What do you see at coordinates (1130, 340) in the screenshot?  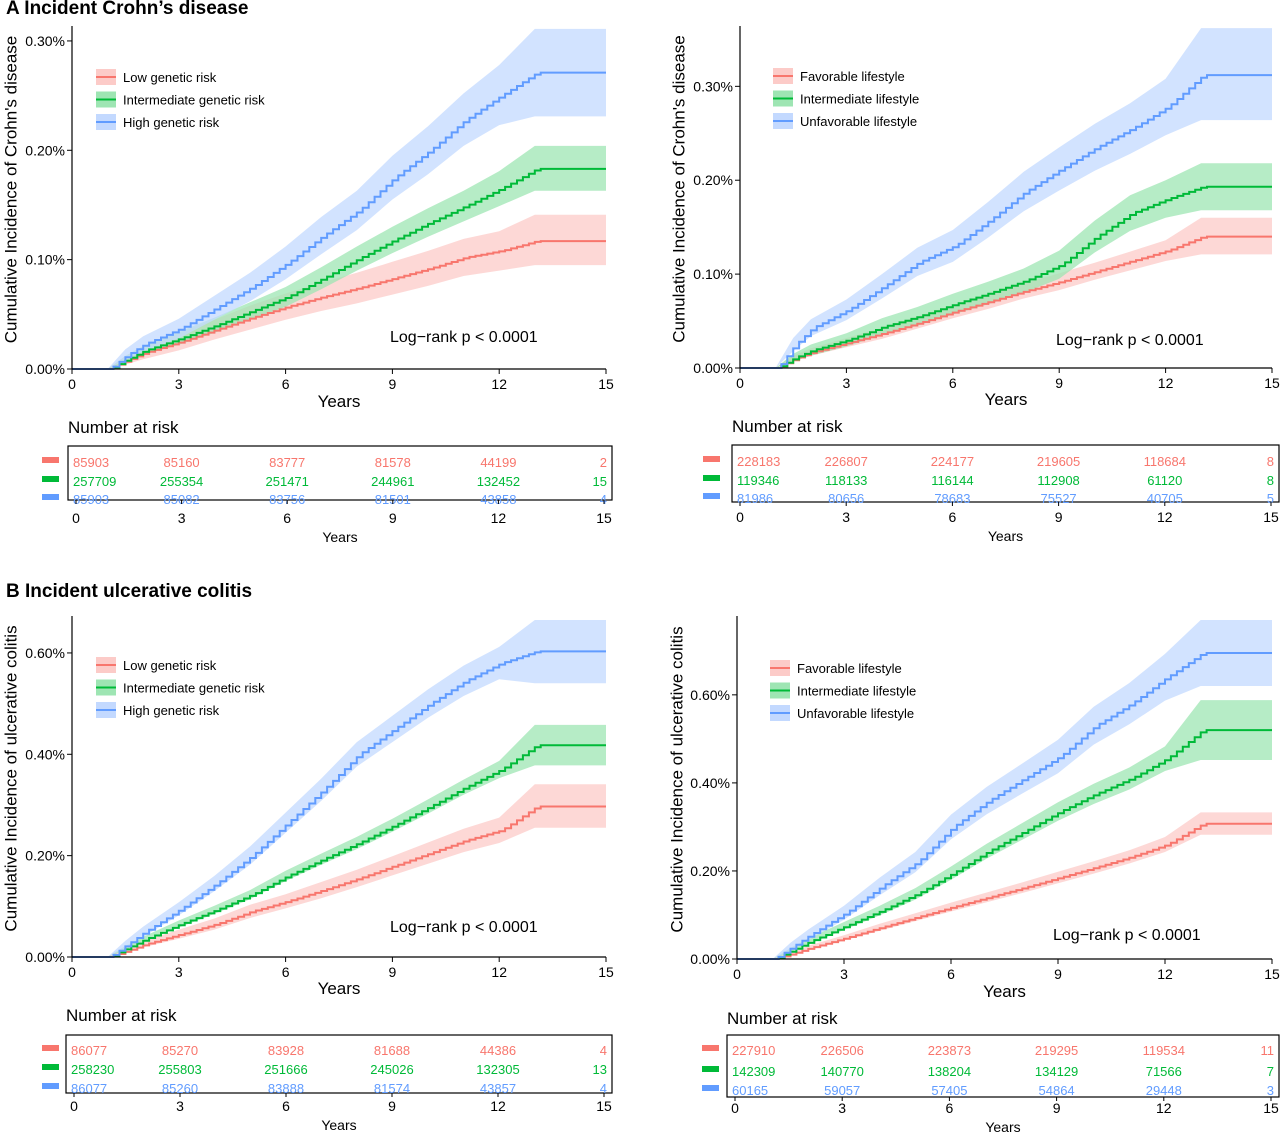 I see `logrank-annotation: Log−rank p < 0.0001` at bounding box center [1130, 340].